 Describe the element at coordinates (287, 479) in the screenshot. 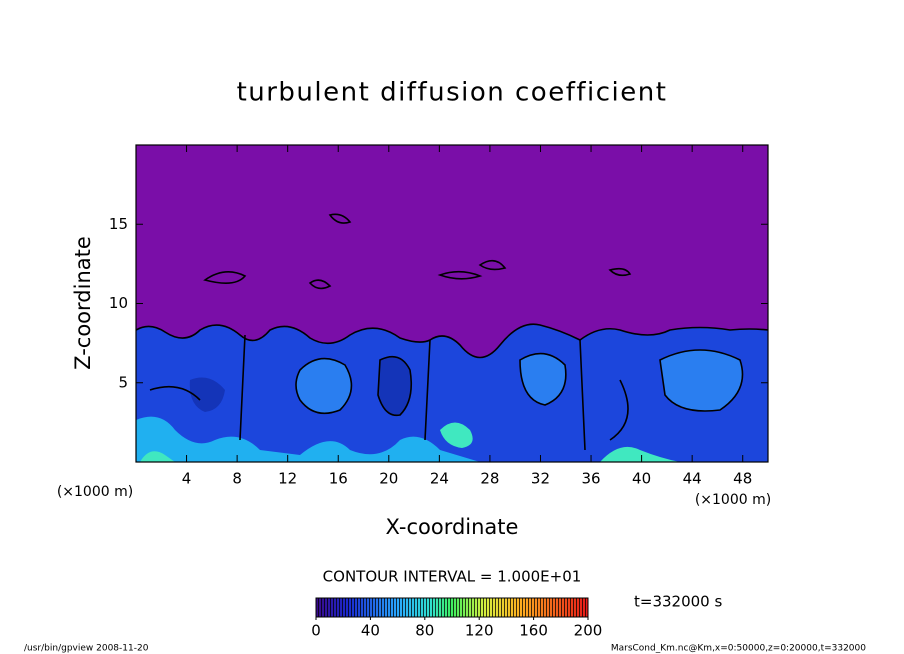

I see `x-tick-label: 12` at that location.